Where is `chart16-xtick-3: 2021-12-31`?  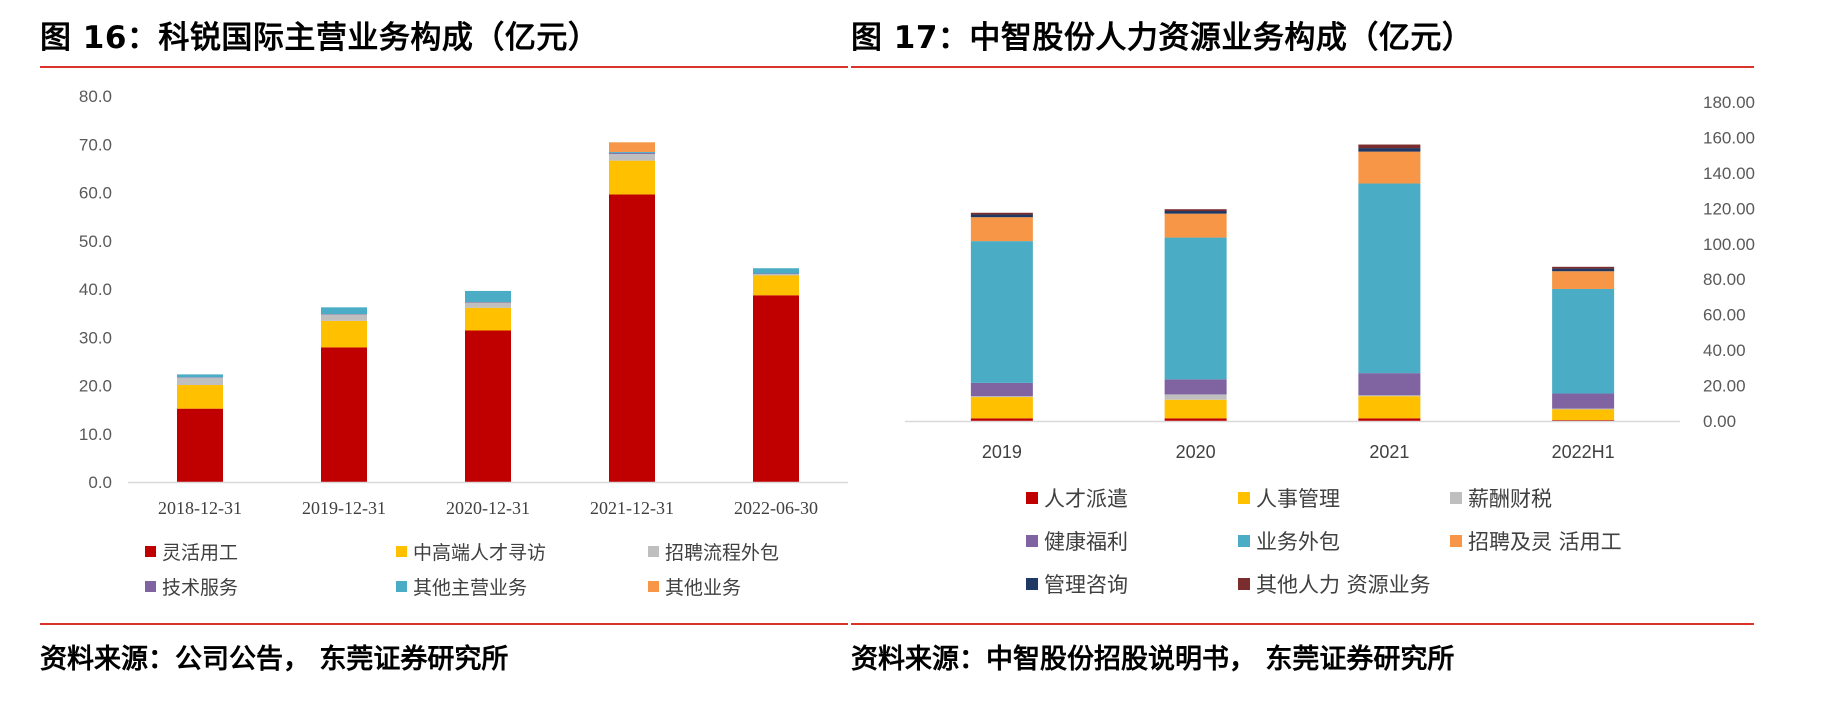
chart16-xtick-3: 2021-12-31 is located at coordinates (632, 508).